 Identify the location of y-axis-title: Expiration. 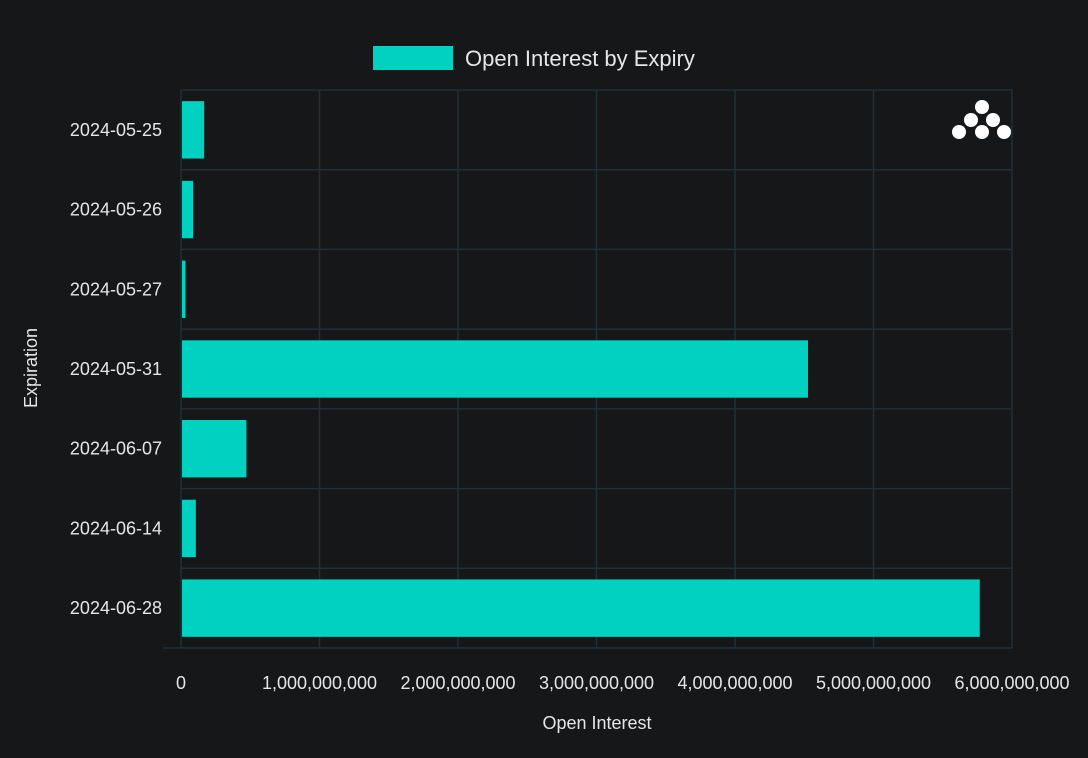
(31, 368).